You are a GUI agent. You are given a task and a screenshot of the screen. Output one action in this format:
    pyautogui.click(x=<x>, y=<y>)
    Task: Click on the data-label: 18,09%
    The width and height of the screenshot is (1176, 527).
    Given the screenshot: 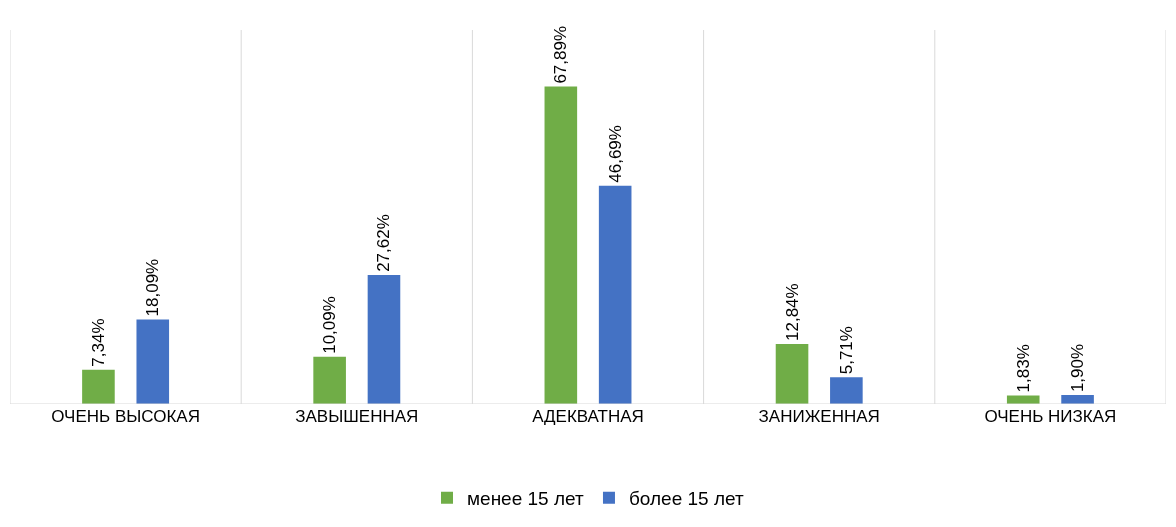 What is the action you would take?
    pyautogui.click(x=153, y=287)
    